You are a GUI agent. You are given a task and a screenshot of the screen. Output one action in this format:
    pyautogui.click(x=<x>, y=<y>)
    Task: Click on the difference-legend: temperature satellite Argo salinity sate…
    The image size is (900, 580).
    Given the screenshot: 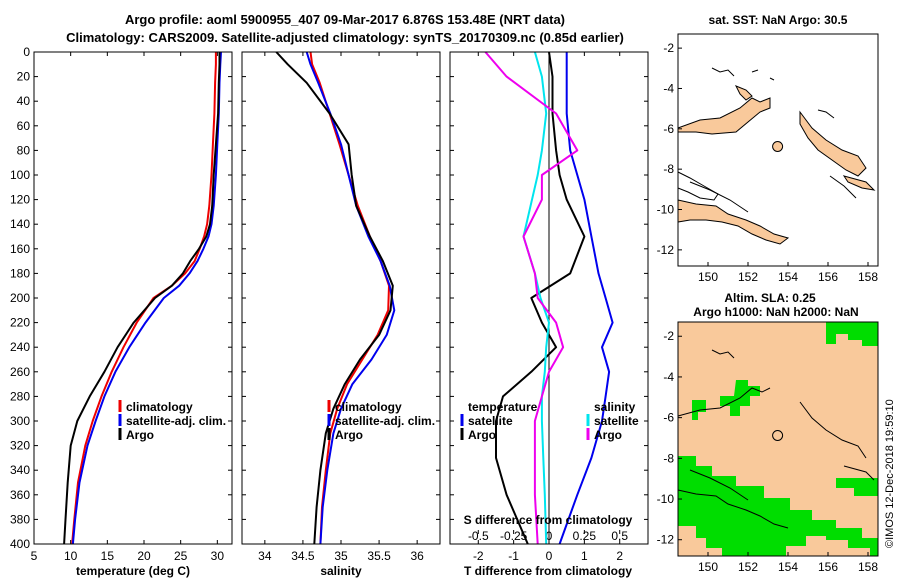 What is the action you would take?
    pyautogui.click(x=549, y=421)
    